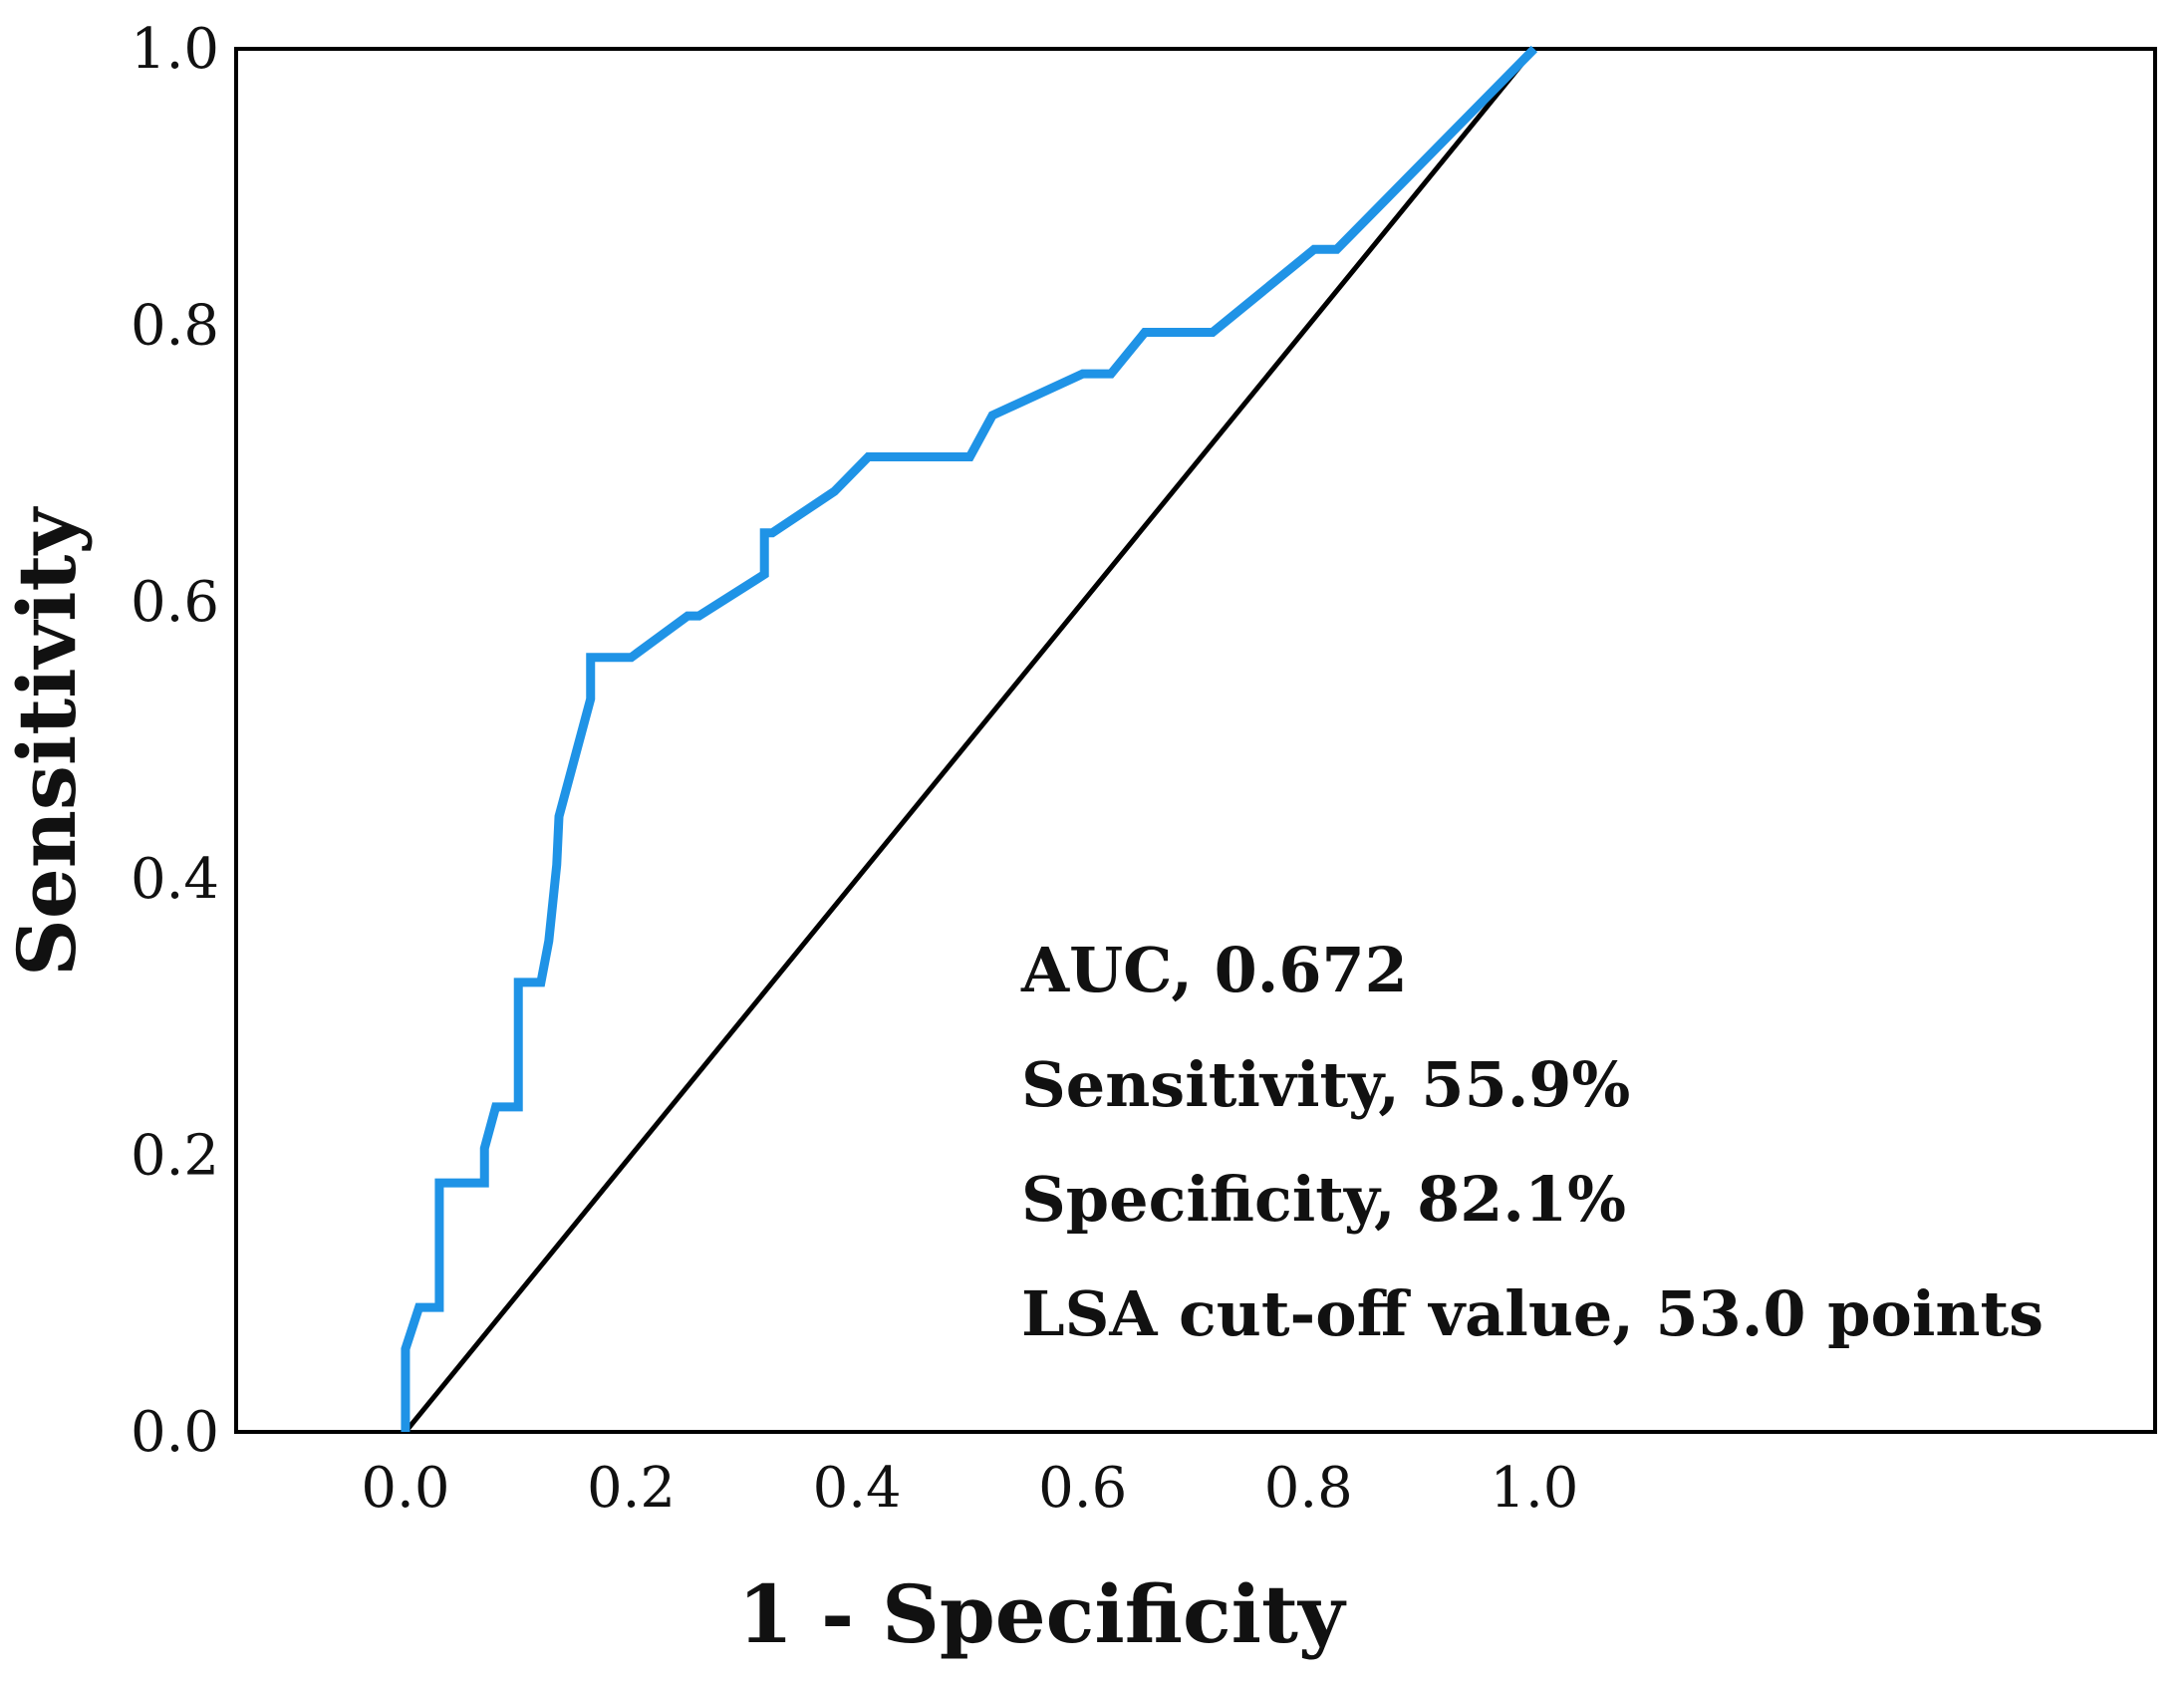 The width and height of the screenshot is (2184, 1682). I want to click on y-tick-label: 0.8, so click(175, 326).